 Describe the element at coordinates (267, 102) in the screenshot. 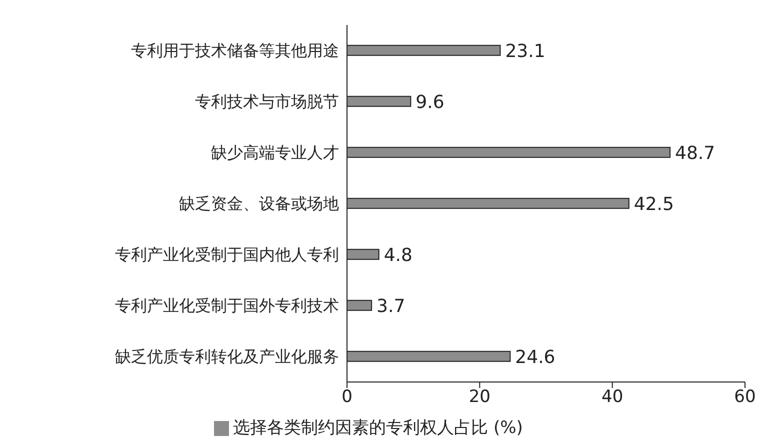

I see `y-tick-label: 专利技术与市场脱节` at that location.